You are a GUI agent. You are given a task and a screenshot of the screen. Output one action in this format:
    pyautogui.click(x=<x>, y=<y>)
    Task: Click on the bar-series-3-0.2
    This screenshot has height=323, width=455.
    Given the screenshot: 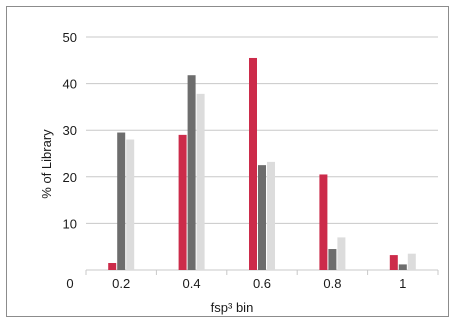 What is the action you would take?
    pyautogui.click(x=130, y=204)
    